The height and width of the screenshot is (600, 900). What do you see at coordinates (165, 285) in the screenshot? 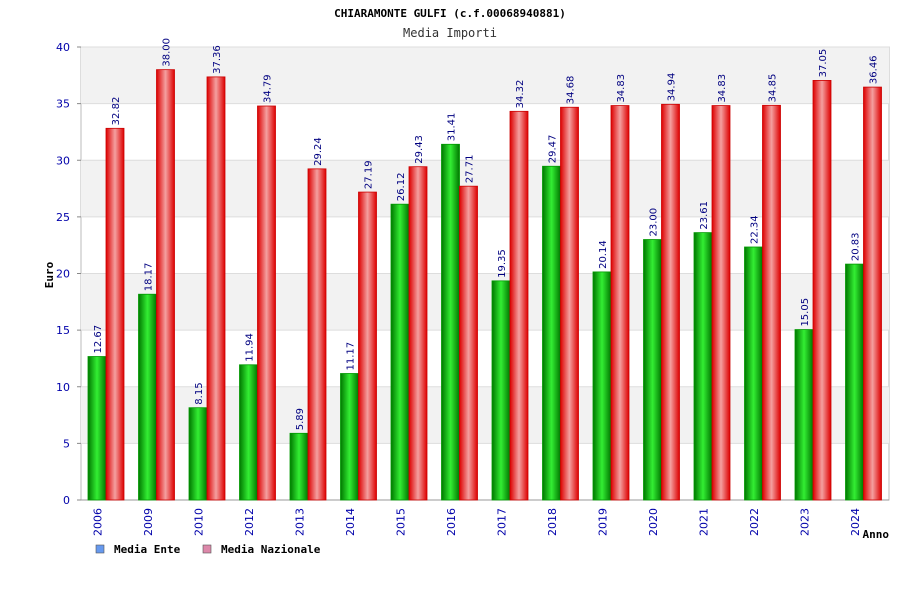
I see `bar-media-nazionale-2009` at bounding box center [165, 285].